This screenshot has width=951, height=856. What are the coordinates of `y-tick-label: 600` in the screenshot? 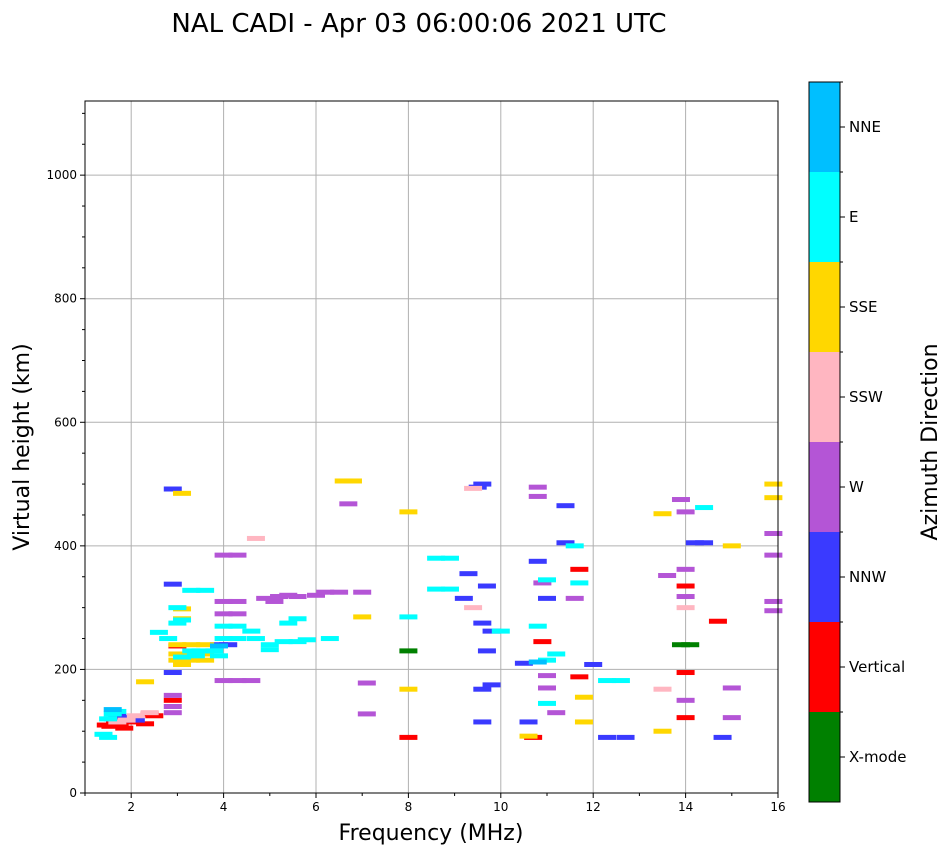 It's located at (65, 422).